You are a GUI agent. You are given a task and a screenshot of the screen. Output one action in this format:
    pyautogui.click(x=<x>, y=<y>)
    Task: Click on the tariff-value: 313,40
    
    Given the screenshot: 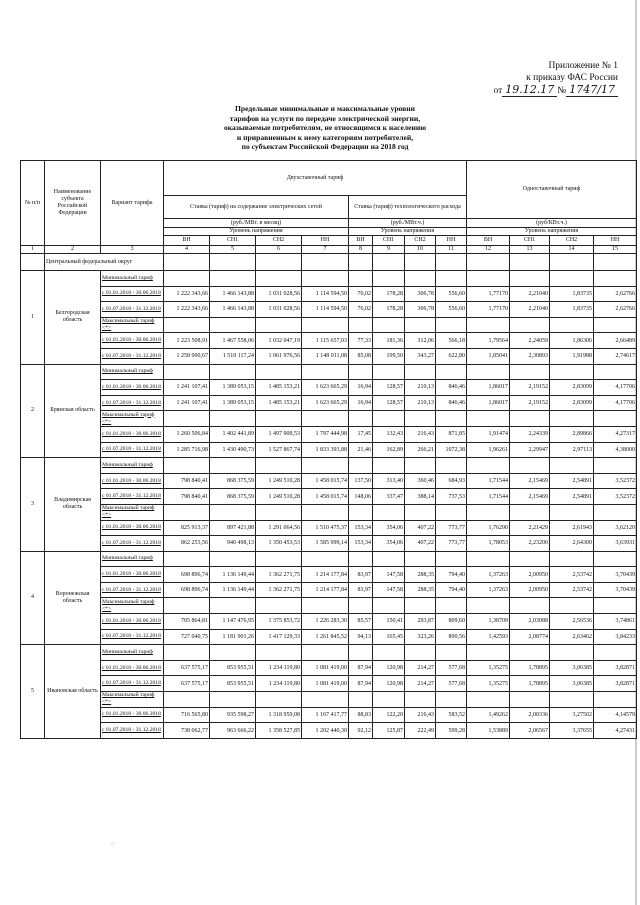 What is the action you would take?
    pyautogui.click(x=388, y=481)
    